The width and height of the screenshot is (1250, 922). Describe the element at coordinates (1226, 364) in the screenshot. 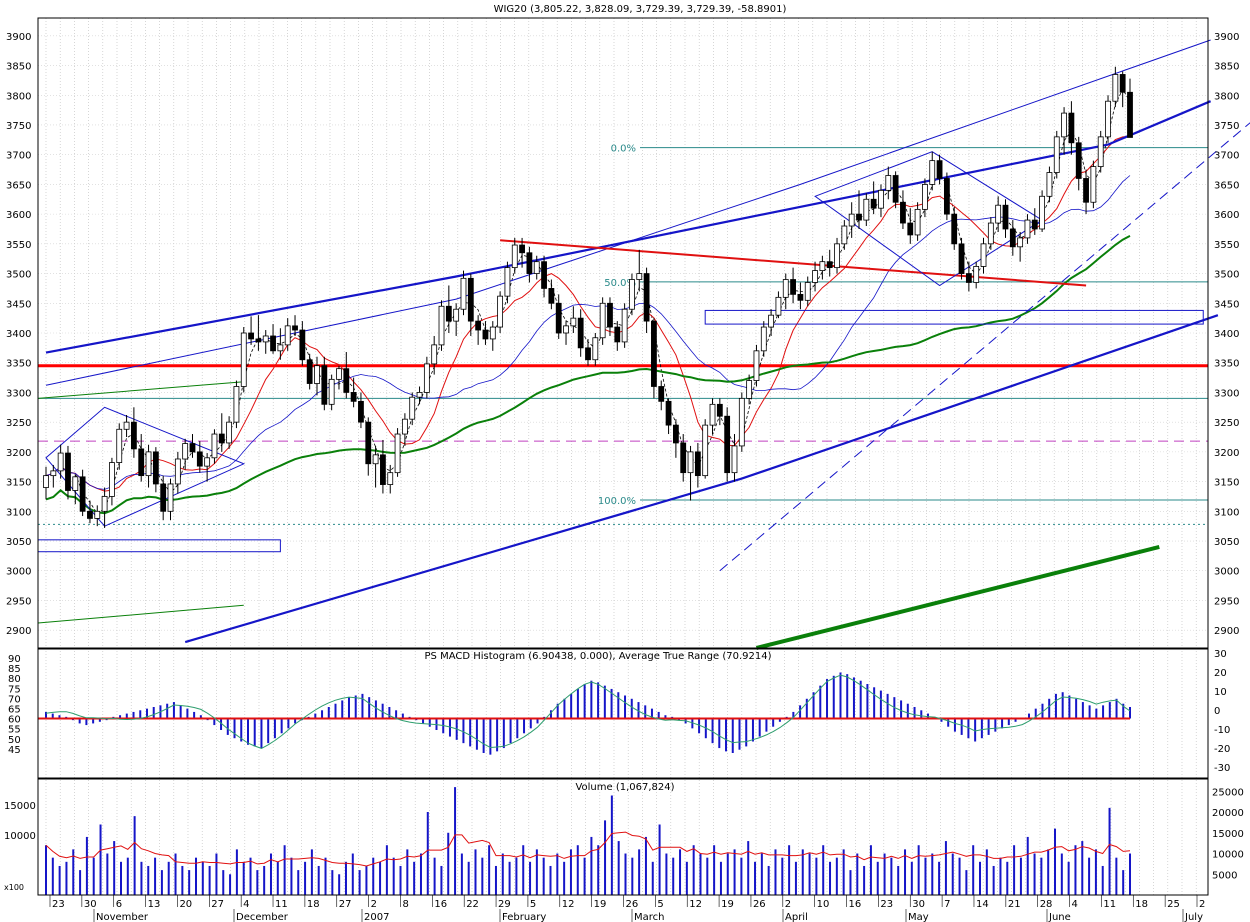

I see `price-tick-right: 3350` at that location.